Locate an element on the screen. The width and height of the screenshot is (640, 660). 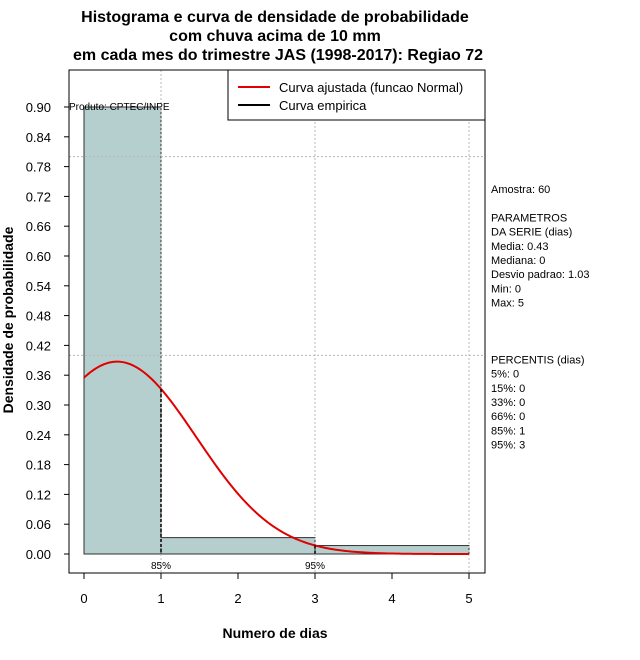
statistics-line: 85%: 1 is located at coordinates (508, 431).